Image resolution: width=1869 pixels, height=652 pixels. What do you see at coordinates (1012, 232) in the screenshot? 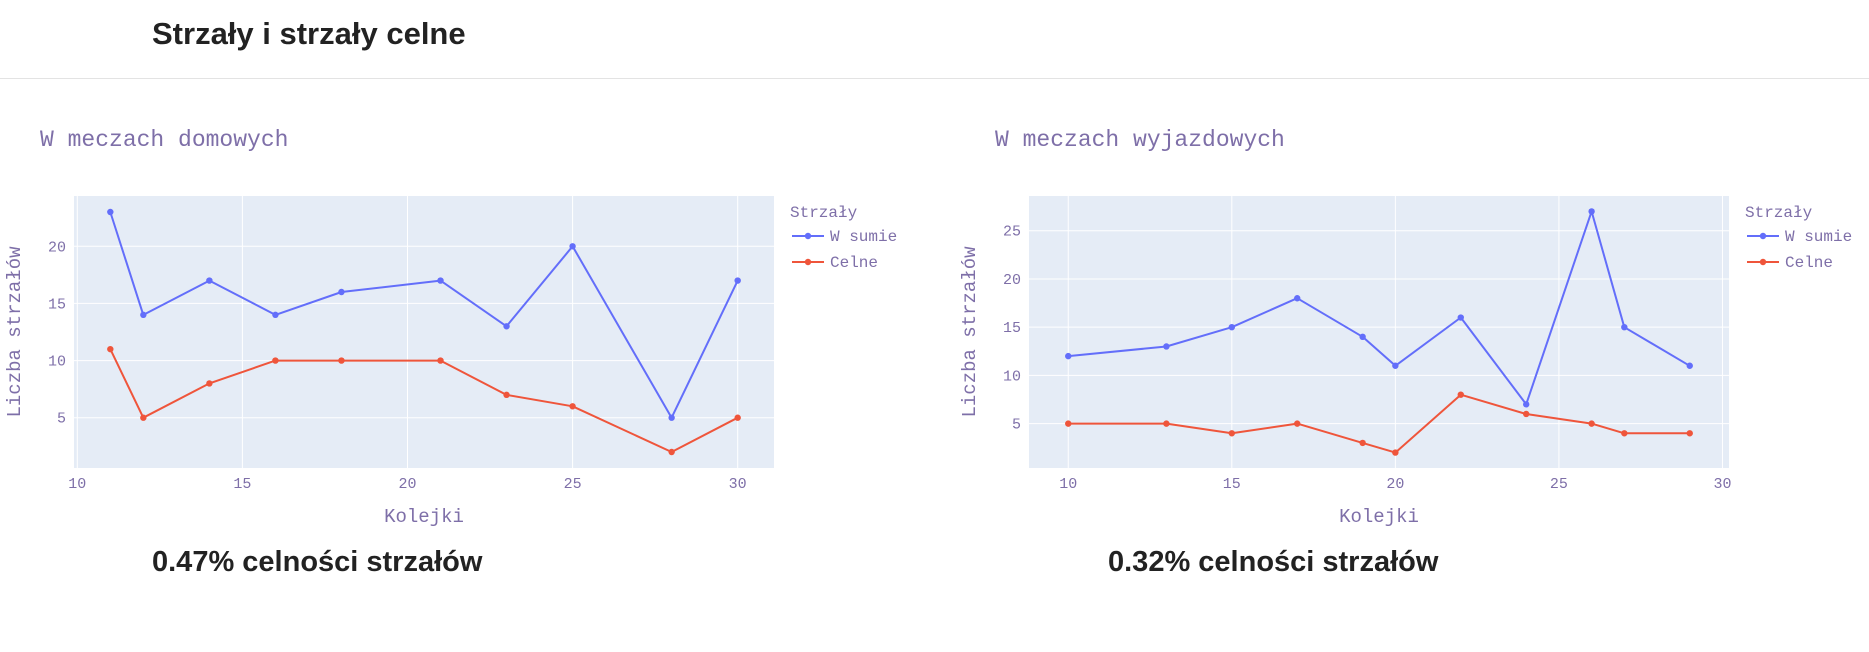
I see `y-tick-label: 25` at bounding box center [1012, 232].